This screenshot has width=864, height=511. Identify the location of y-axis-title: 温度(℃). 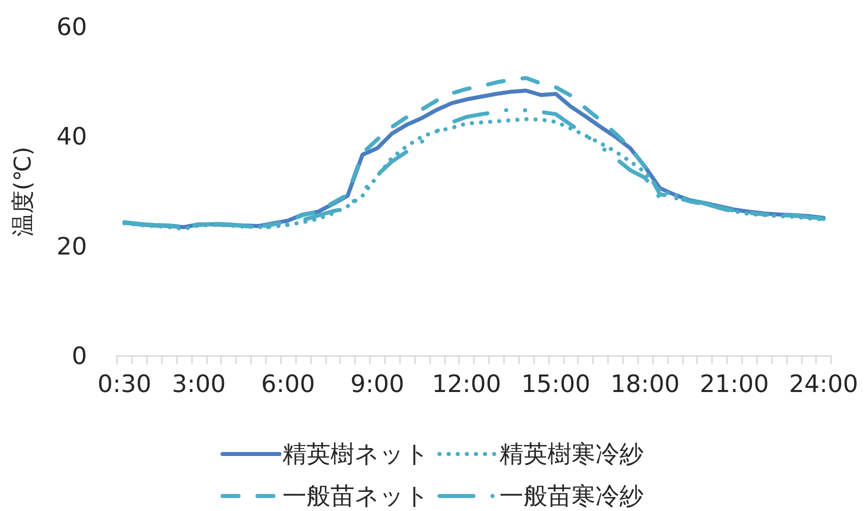
(23, 191).